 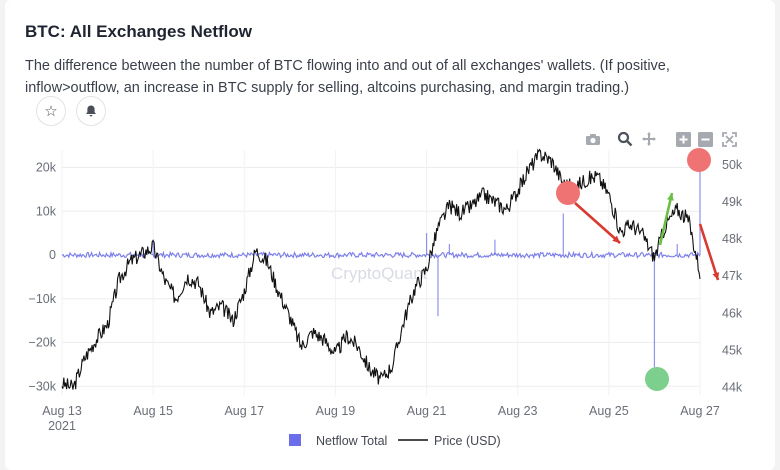 I want to click on x-tick-label: Aug 21, so click(x=427, y=411).